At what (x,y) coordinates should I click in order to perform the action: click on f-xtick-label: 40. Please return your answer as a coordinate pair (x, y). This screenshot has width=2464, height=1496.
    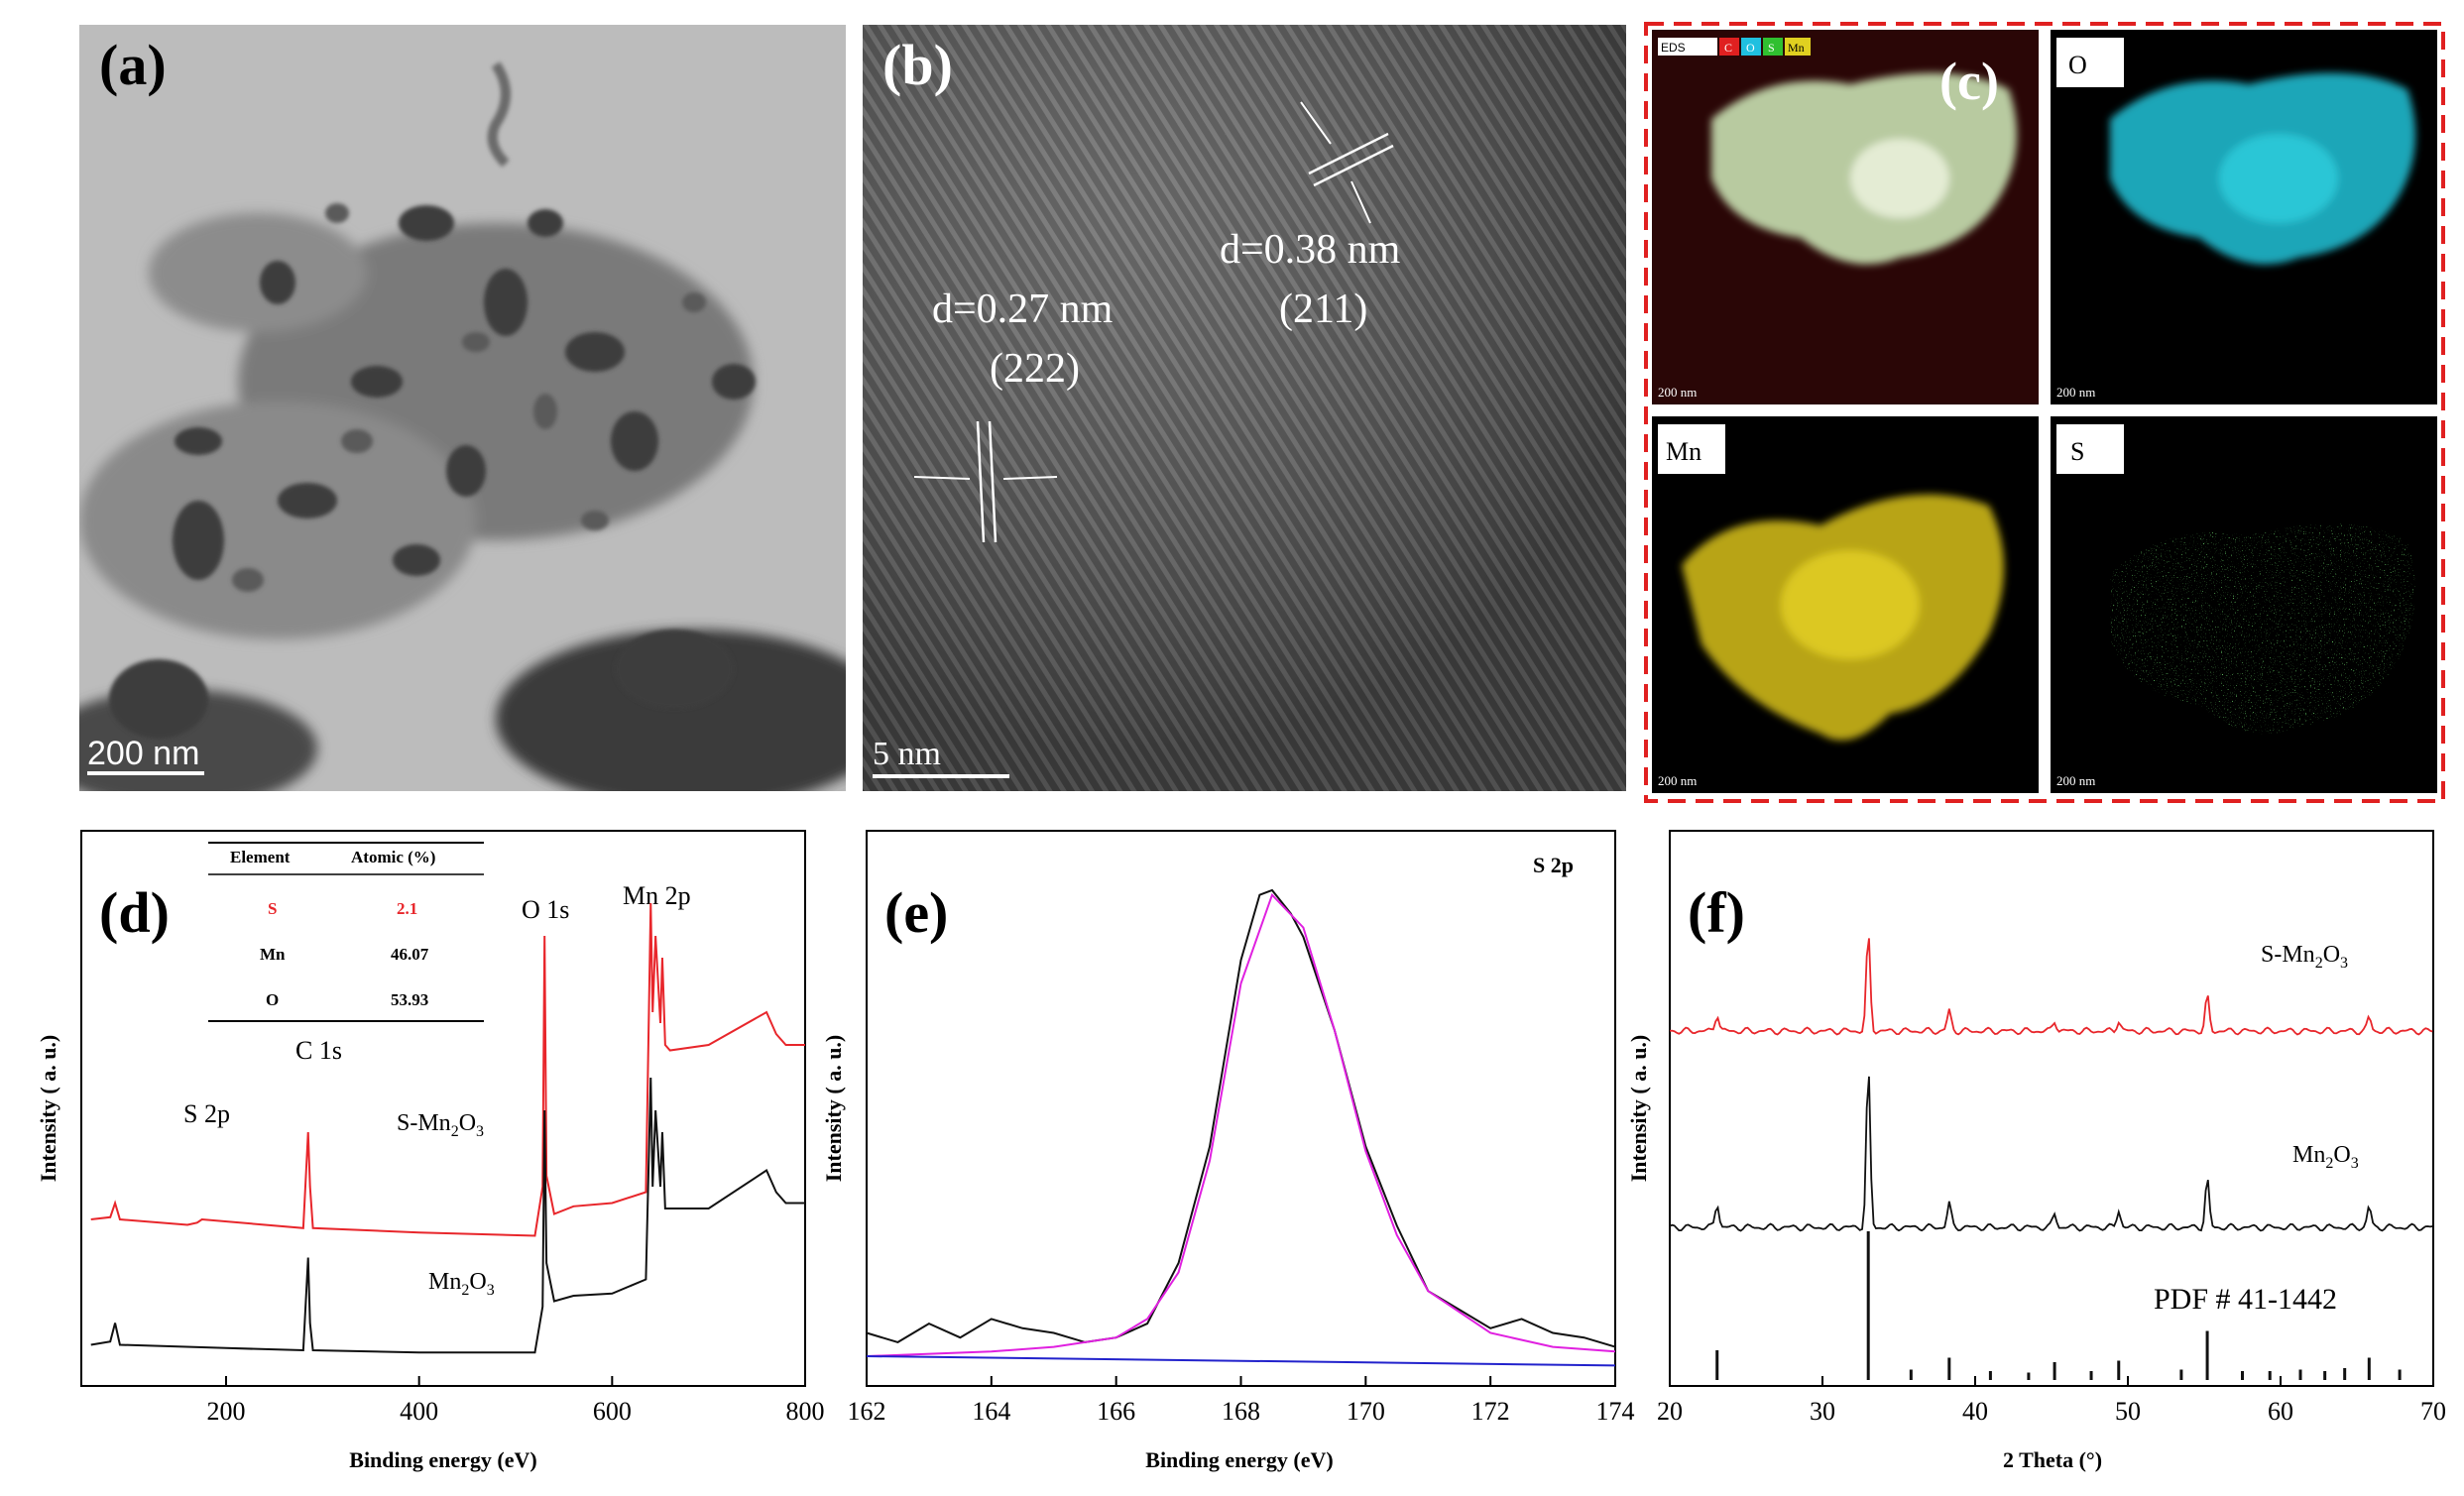
    Looking at the image, I should click on (1975, 1411).